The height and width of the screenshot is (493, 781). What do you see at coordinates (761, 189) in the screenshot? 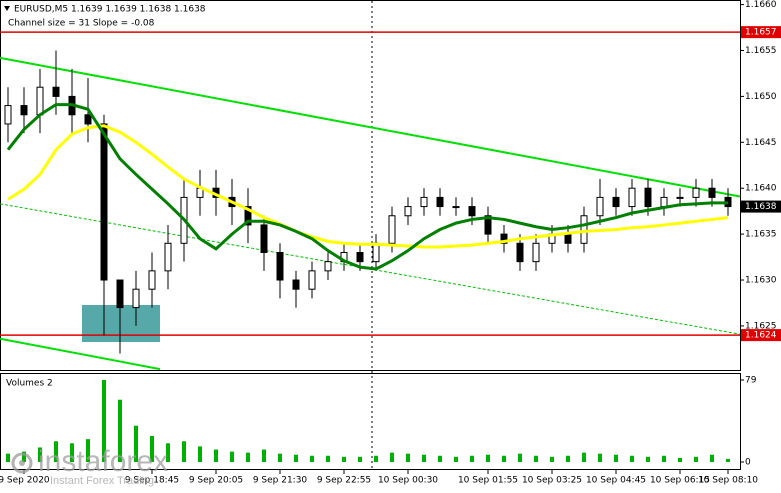
I see `y-tick-label: 1.1640` at bounding box center [761, 189].